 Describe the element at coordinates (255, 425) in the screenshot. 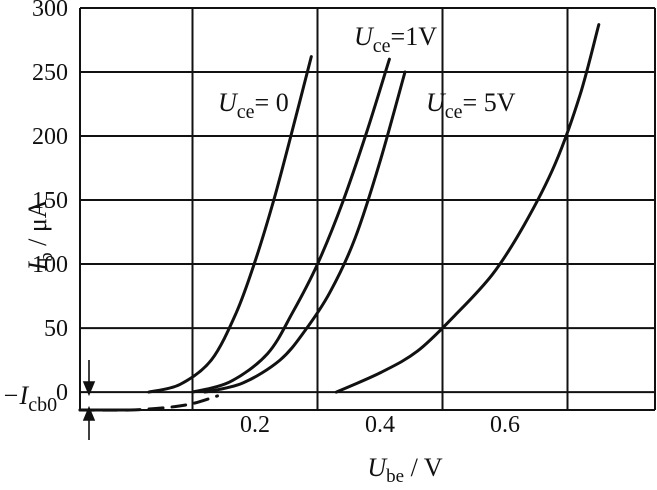

I see `x-tick-label: 0.2` at that location.